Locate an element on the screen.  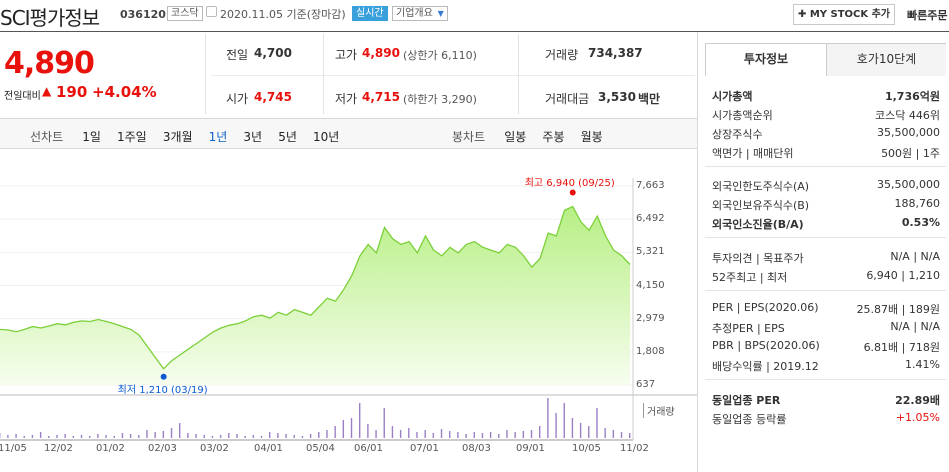
sidebar-row: 시가총액순위 코스닥 446위 is located at coordinates (826, 115).